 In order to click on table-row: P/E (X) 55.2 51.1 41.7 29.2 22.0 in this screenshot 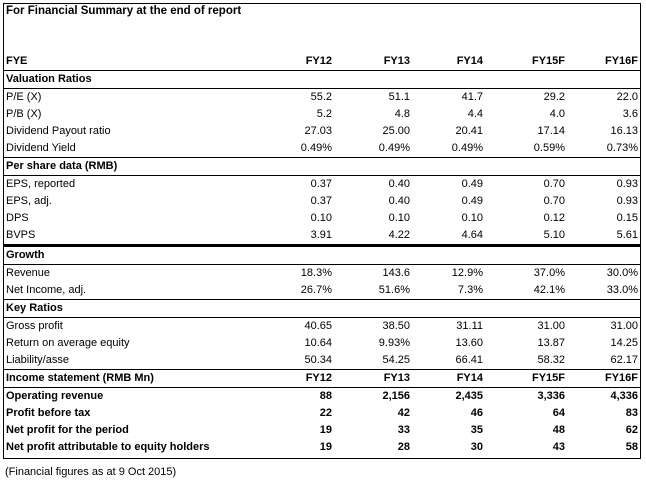, I will do `click(322, 98)`.